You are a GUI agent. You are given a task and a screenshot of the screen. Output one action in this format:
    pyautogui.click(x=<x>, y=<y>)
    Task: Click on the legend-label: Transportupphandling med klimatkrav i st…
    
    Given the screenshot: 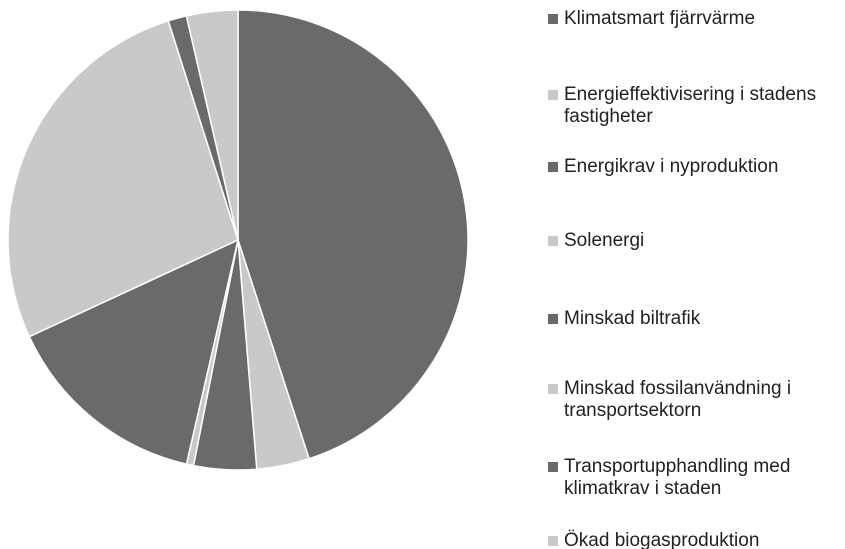 What is the action you would take?
    pyautogui.click(x=677, y=477)
    